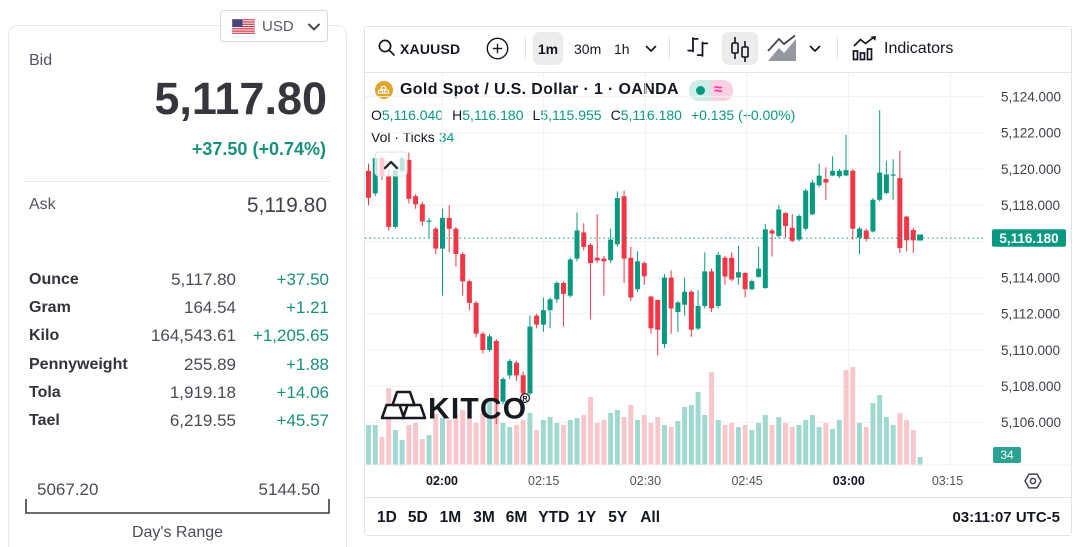 This screenshot has height=547, width=1081. What do you see at coordinates (1031, 133) in the screenshot?
I see `svg-text: 5,122.000` at bounding box center [1031, 133].